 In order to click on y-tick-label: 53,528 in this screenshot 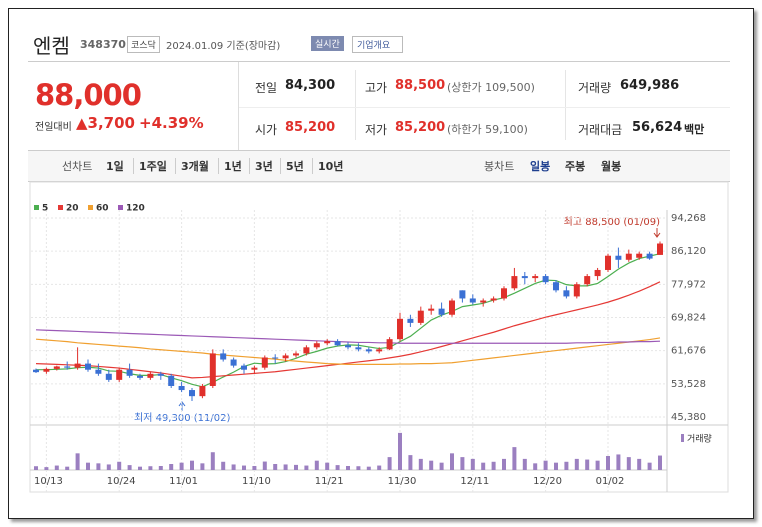, I will do `click(688, 384)`.